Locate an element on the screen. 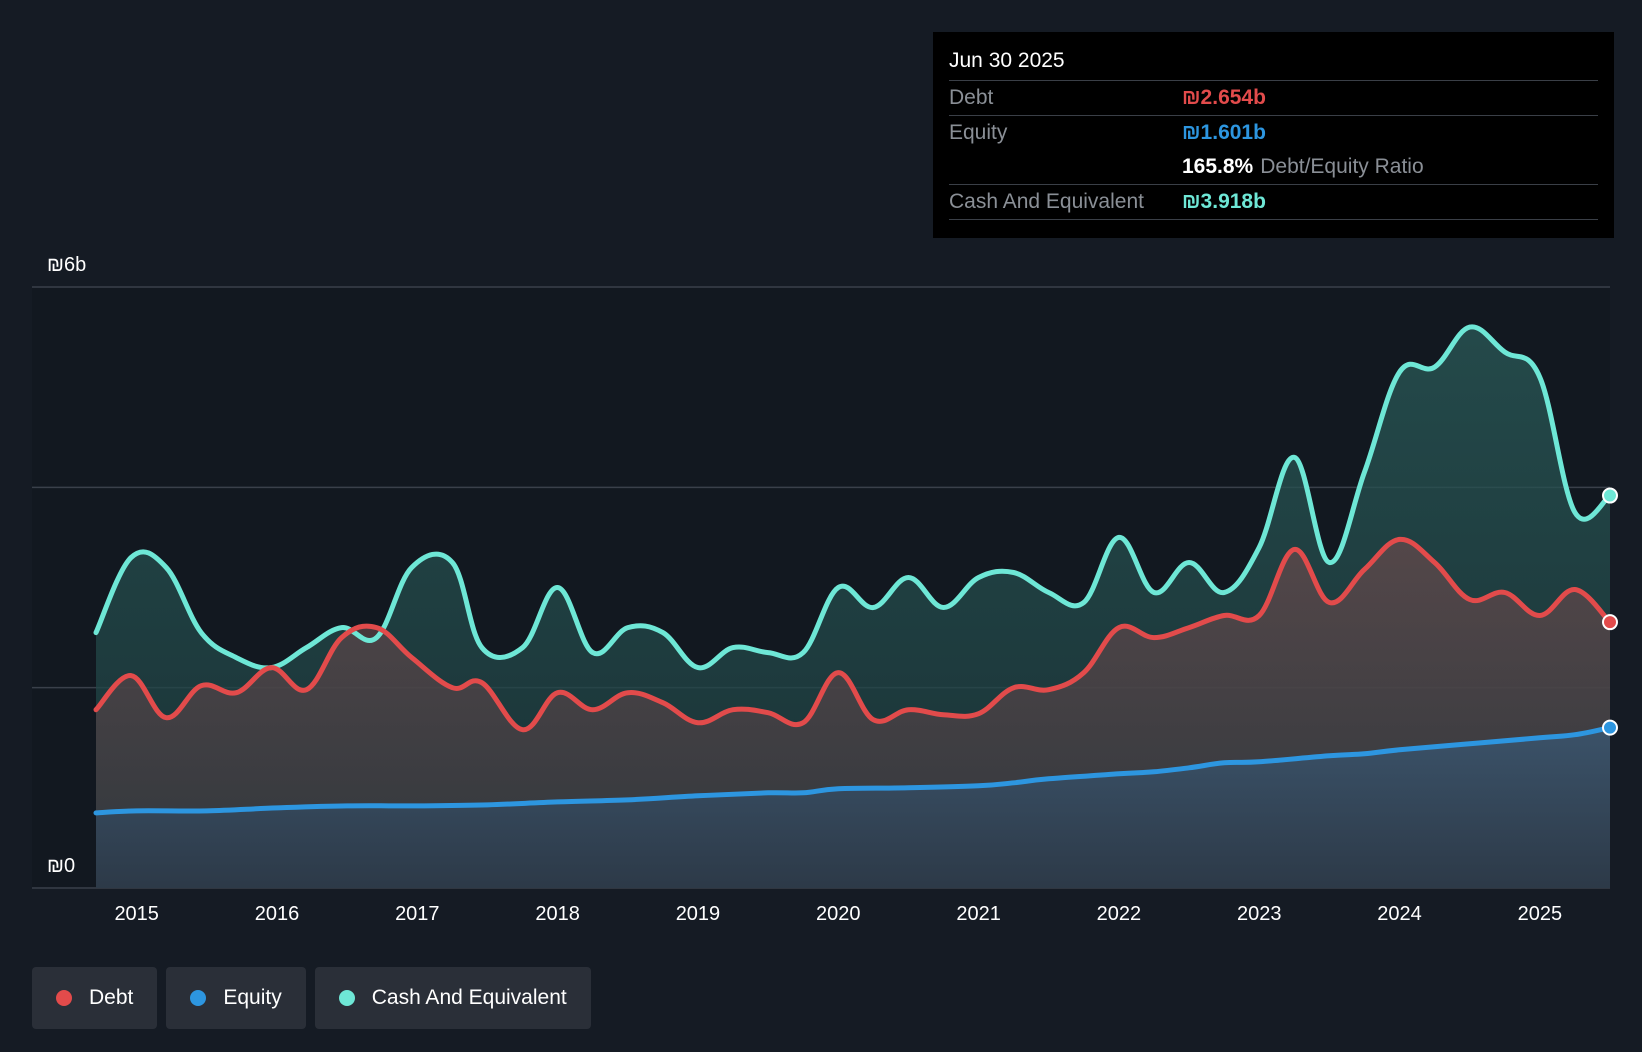  legend-item-equity: Equity is located at coordinates (236, 998).